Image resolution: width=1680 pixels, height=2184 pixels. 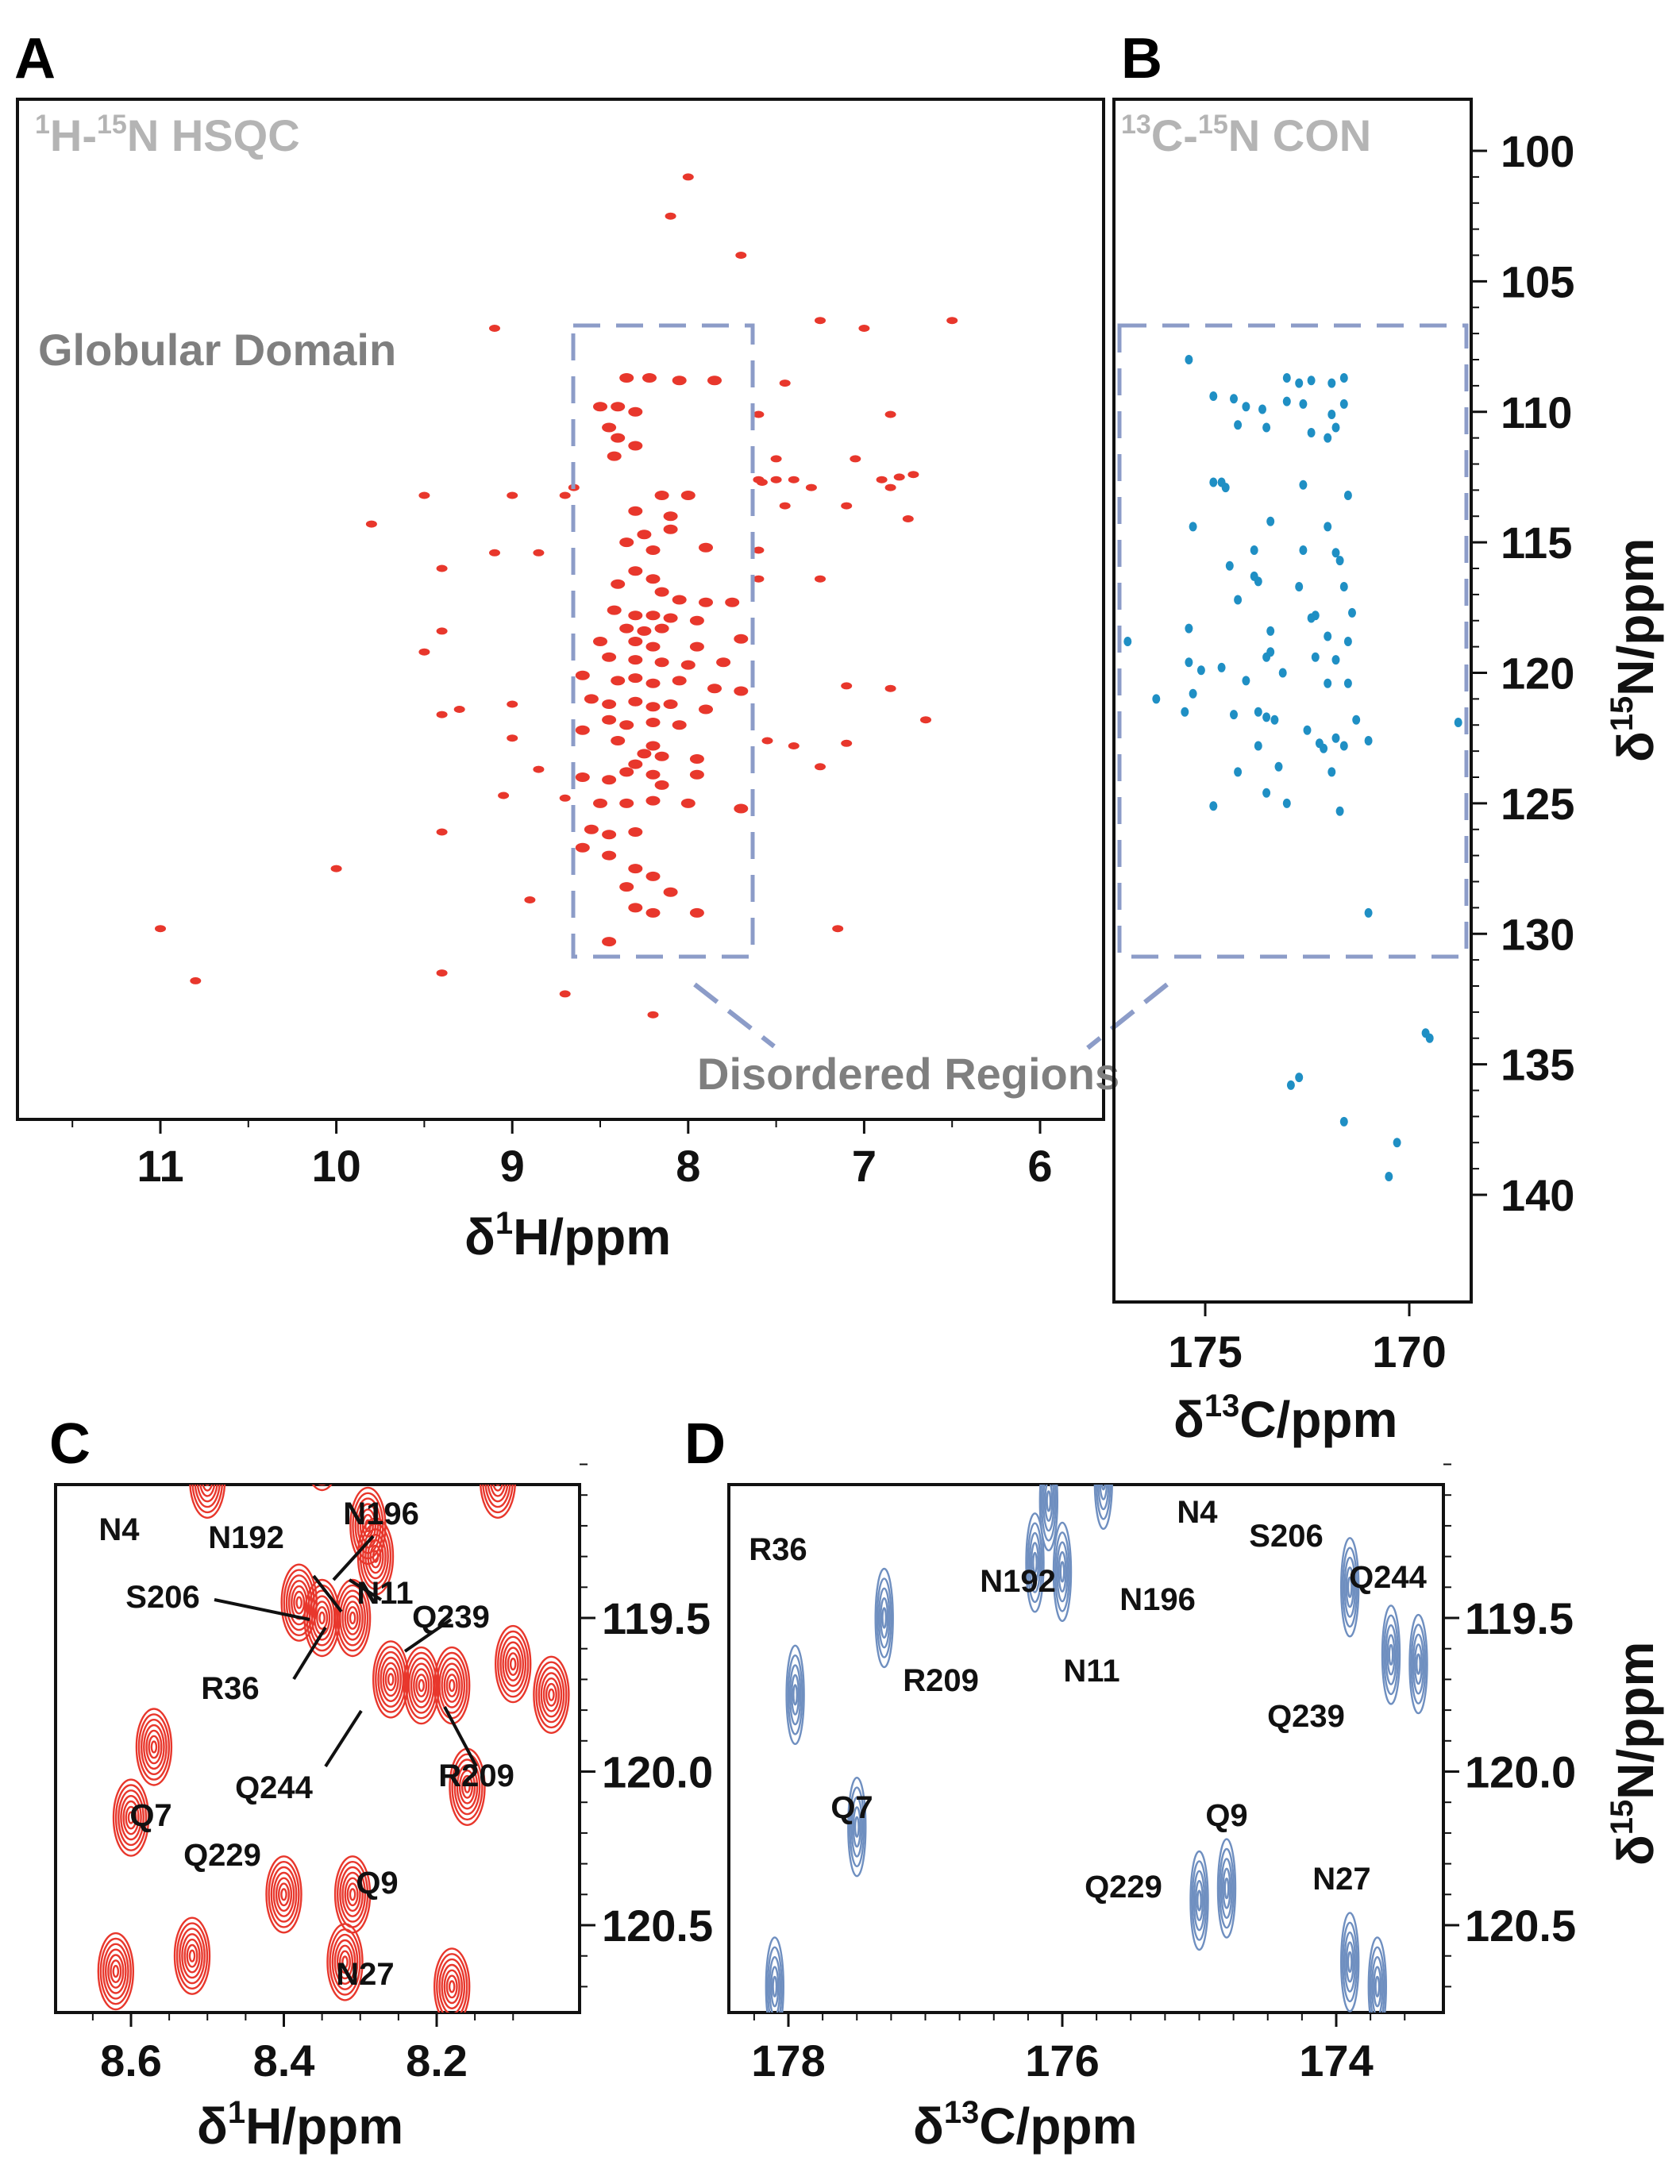 What do you see at coordinates (1536, 412) in the screenshot?
I see `y-tick-label: 110` at bounding box center [1536, 412].